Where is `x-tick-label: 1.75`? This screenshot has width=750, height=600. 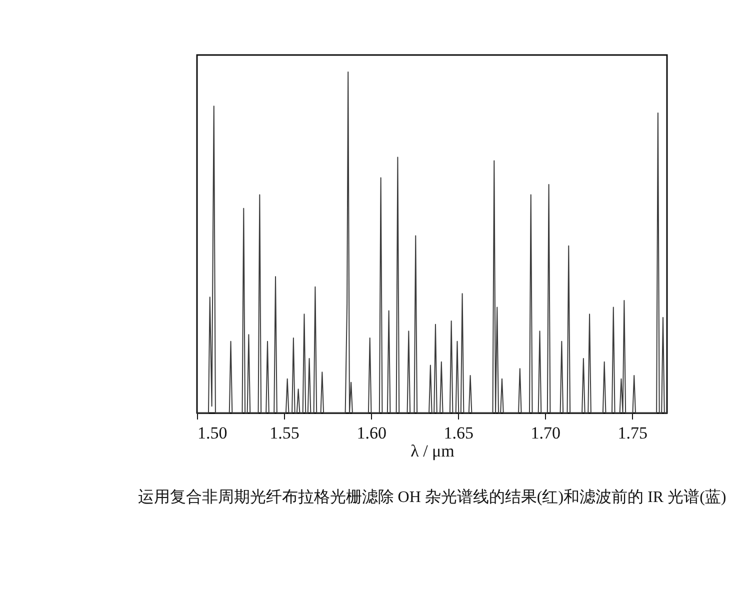
x-tick-label: 1.75 is located at coordinates (633, 433).